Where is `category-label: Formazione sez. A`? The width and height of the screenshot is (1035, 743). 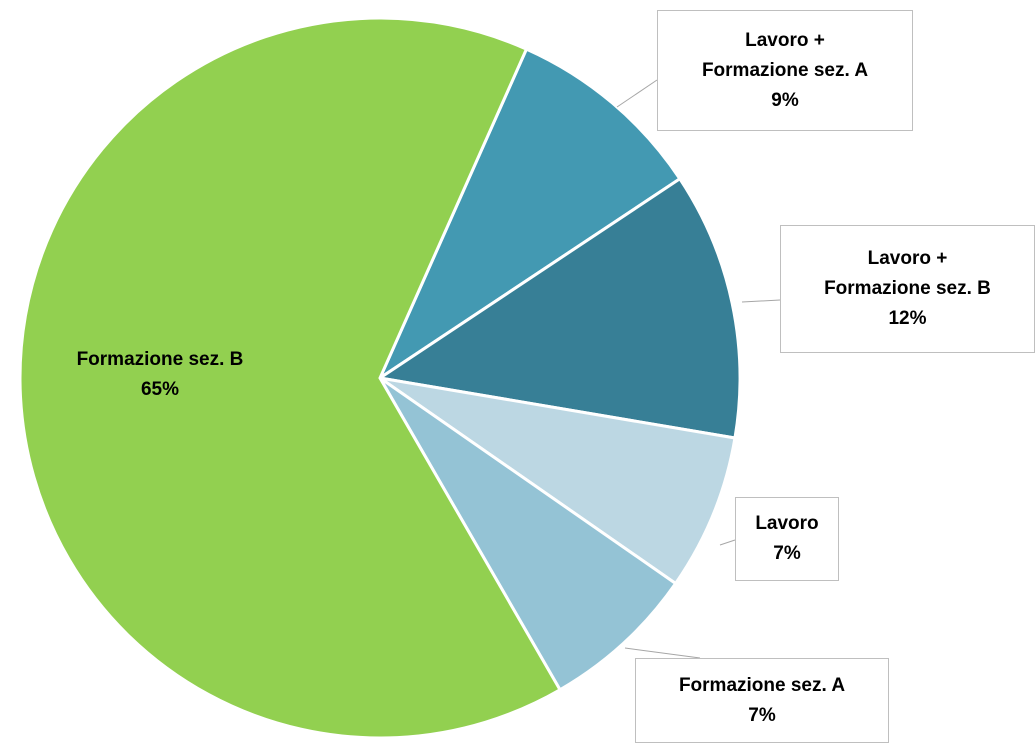 category-label: Formazione sez. A is located at coordinates (762, 685).